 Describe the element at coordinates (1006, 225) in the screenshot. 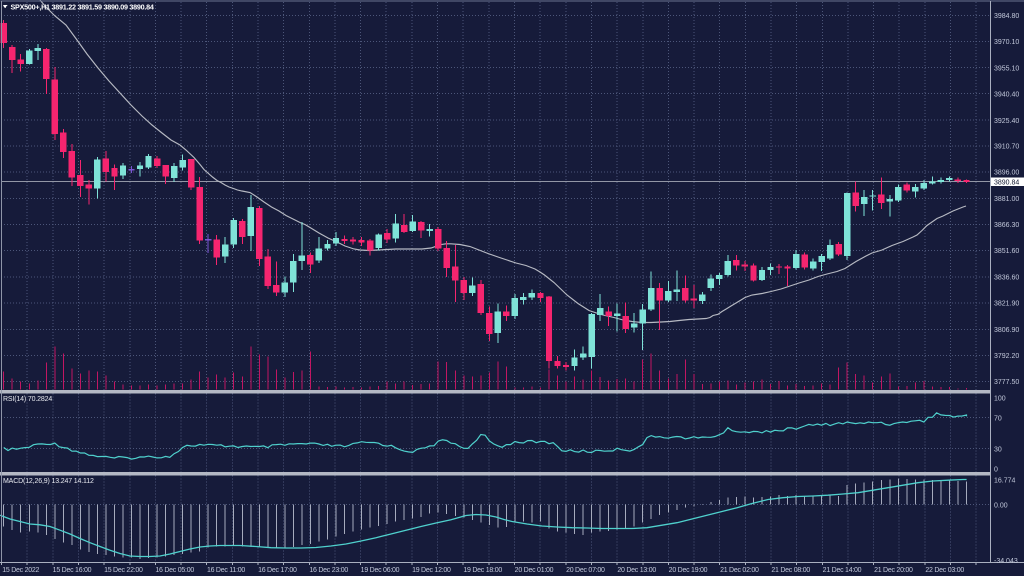

I see `svg-text: 3866.30` at that location.